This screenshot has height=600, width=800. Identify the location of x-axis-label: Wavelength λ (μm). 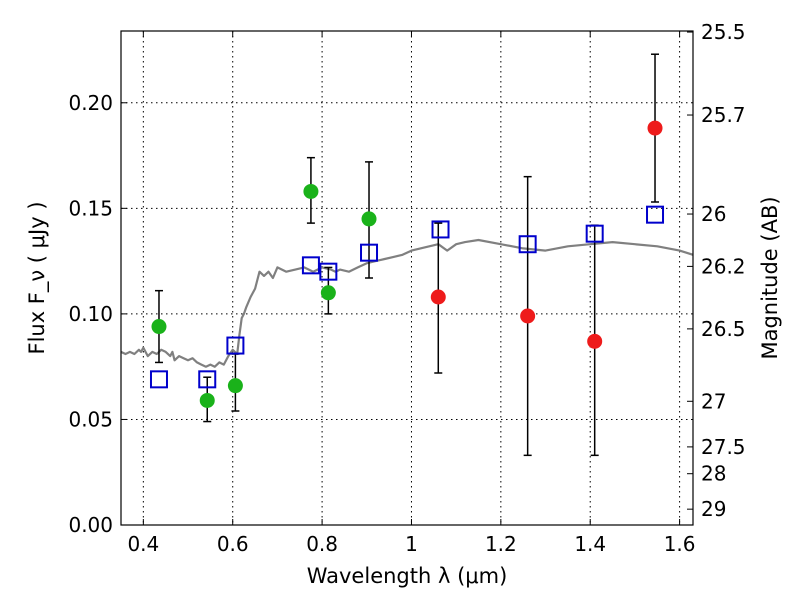
(407, 576).